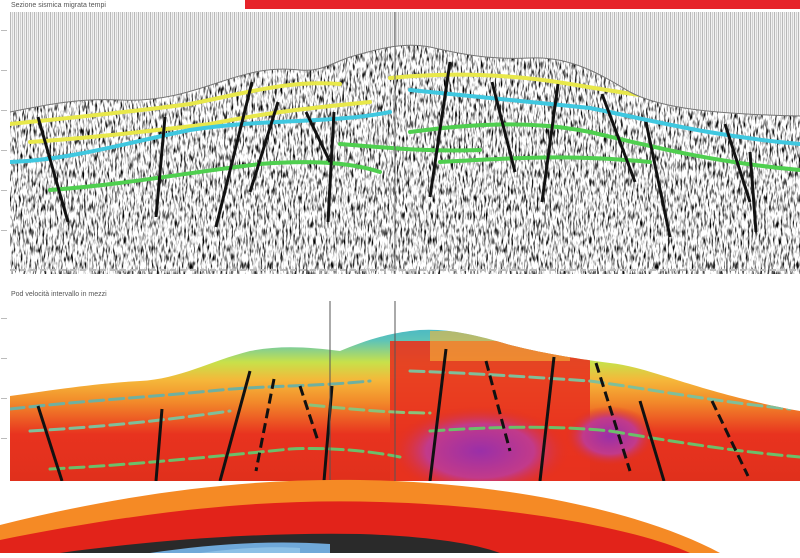  Describe the element at coordinates (4, 393) in the screenshot. I see `velocity-axis-ticks` at that location.